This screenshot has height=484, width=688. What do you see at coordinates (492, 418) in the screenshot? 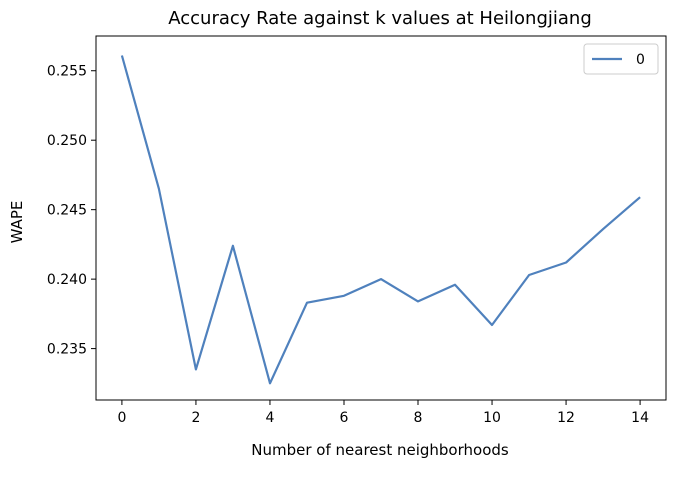
I see `x-tick-label: 10` at bounding box center [492, 418].